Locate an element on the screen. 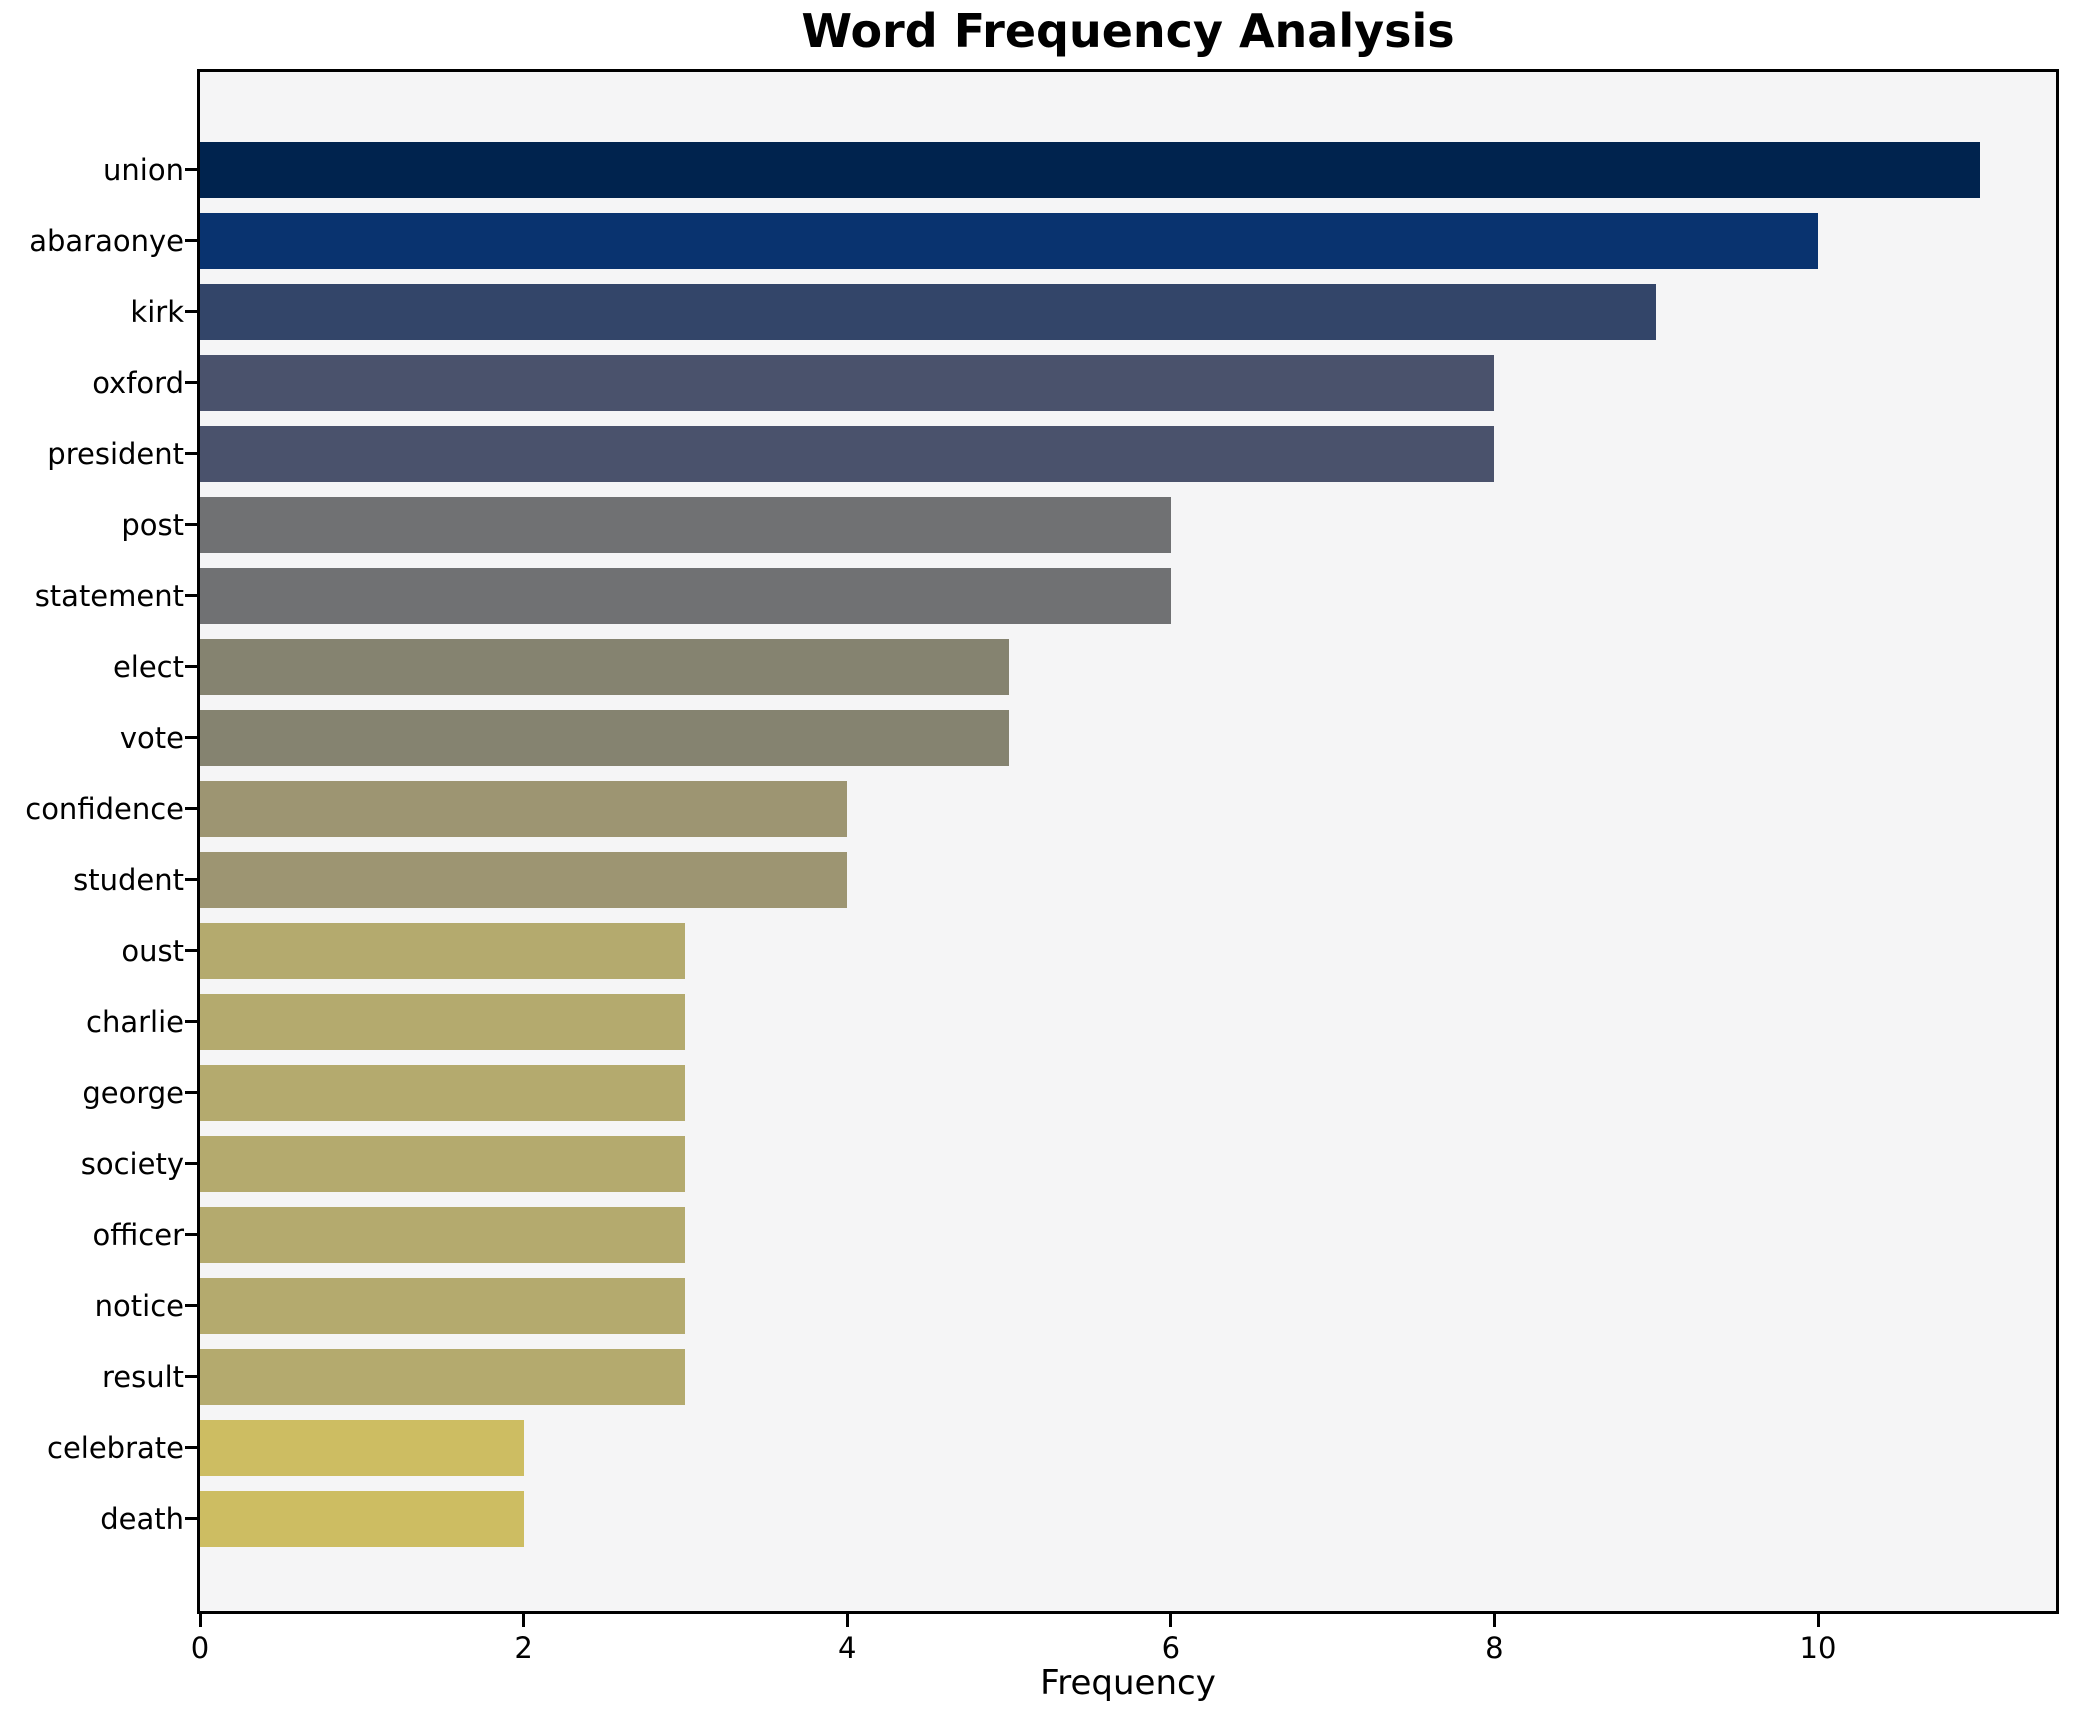 Image resolution: width=2080 pixels, height=1722 pixels. bar-celebrate is located at coordinates (362, 1448).